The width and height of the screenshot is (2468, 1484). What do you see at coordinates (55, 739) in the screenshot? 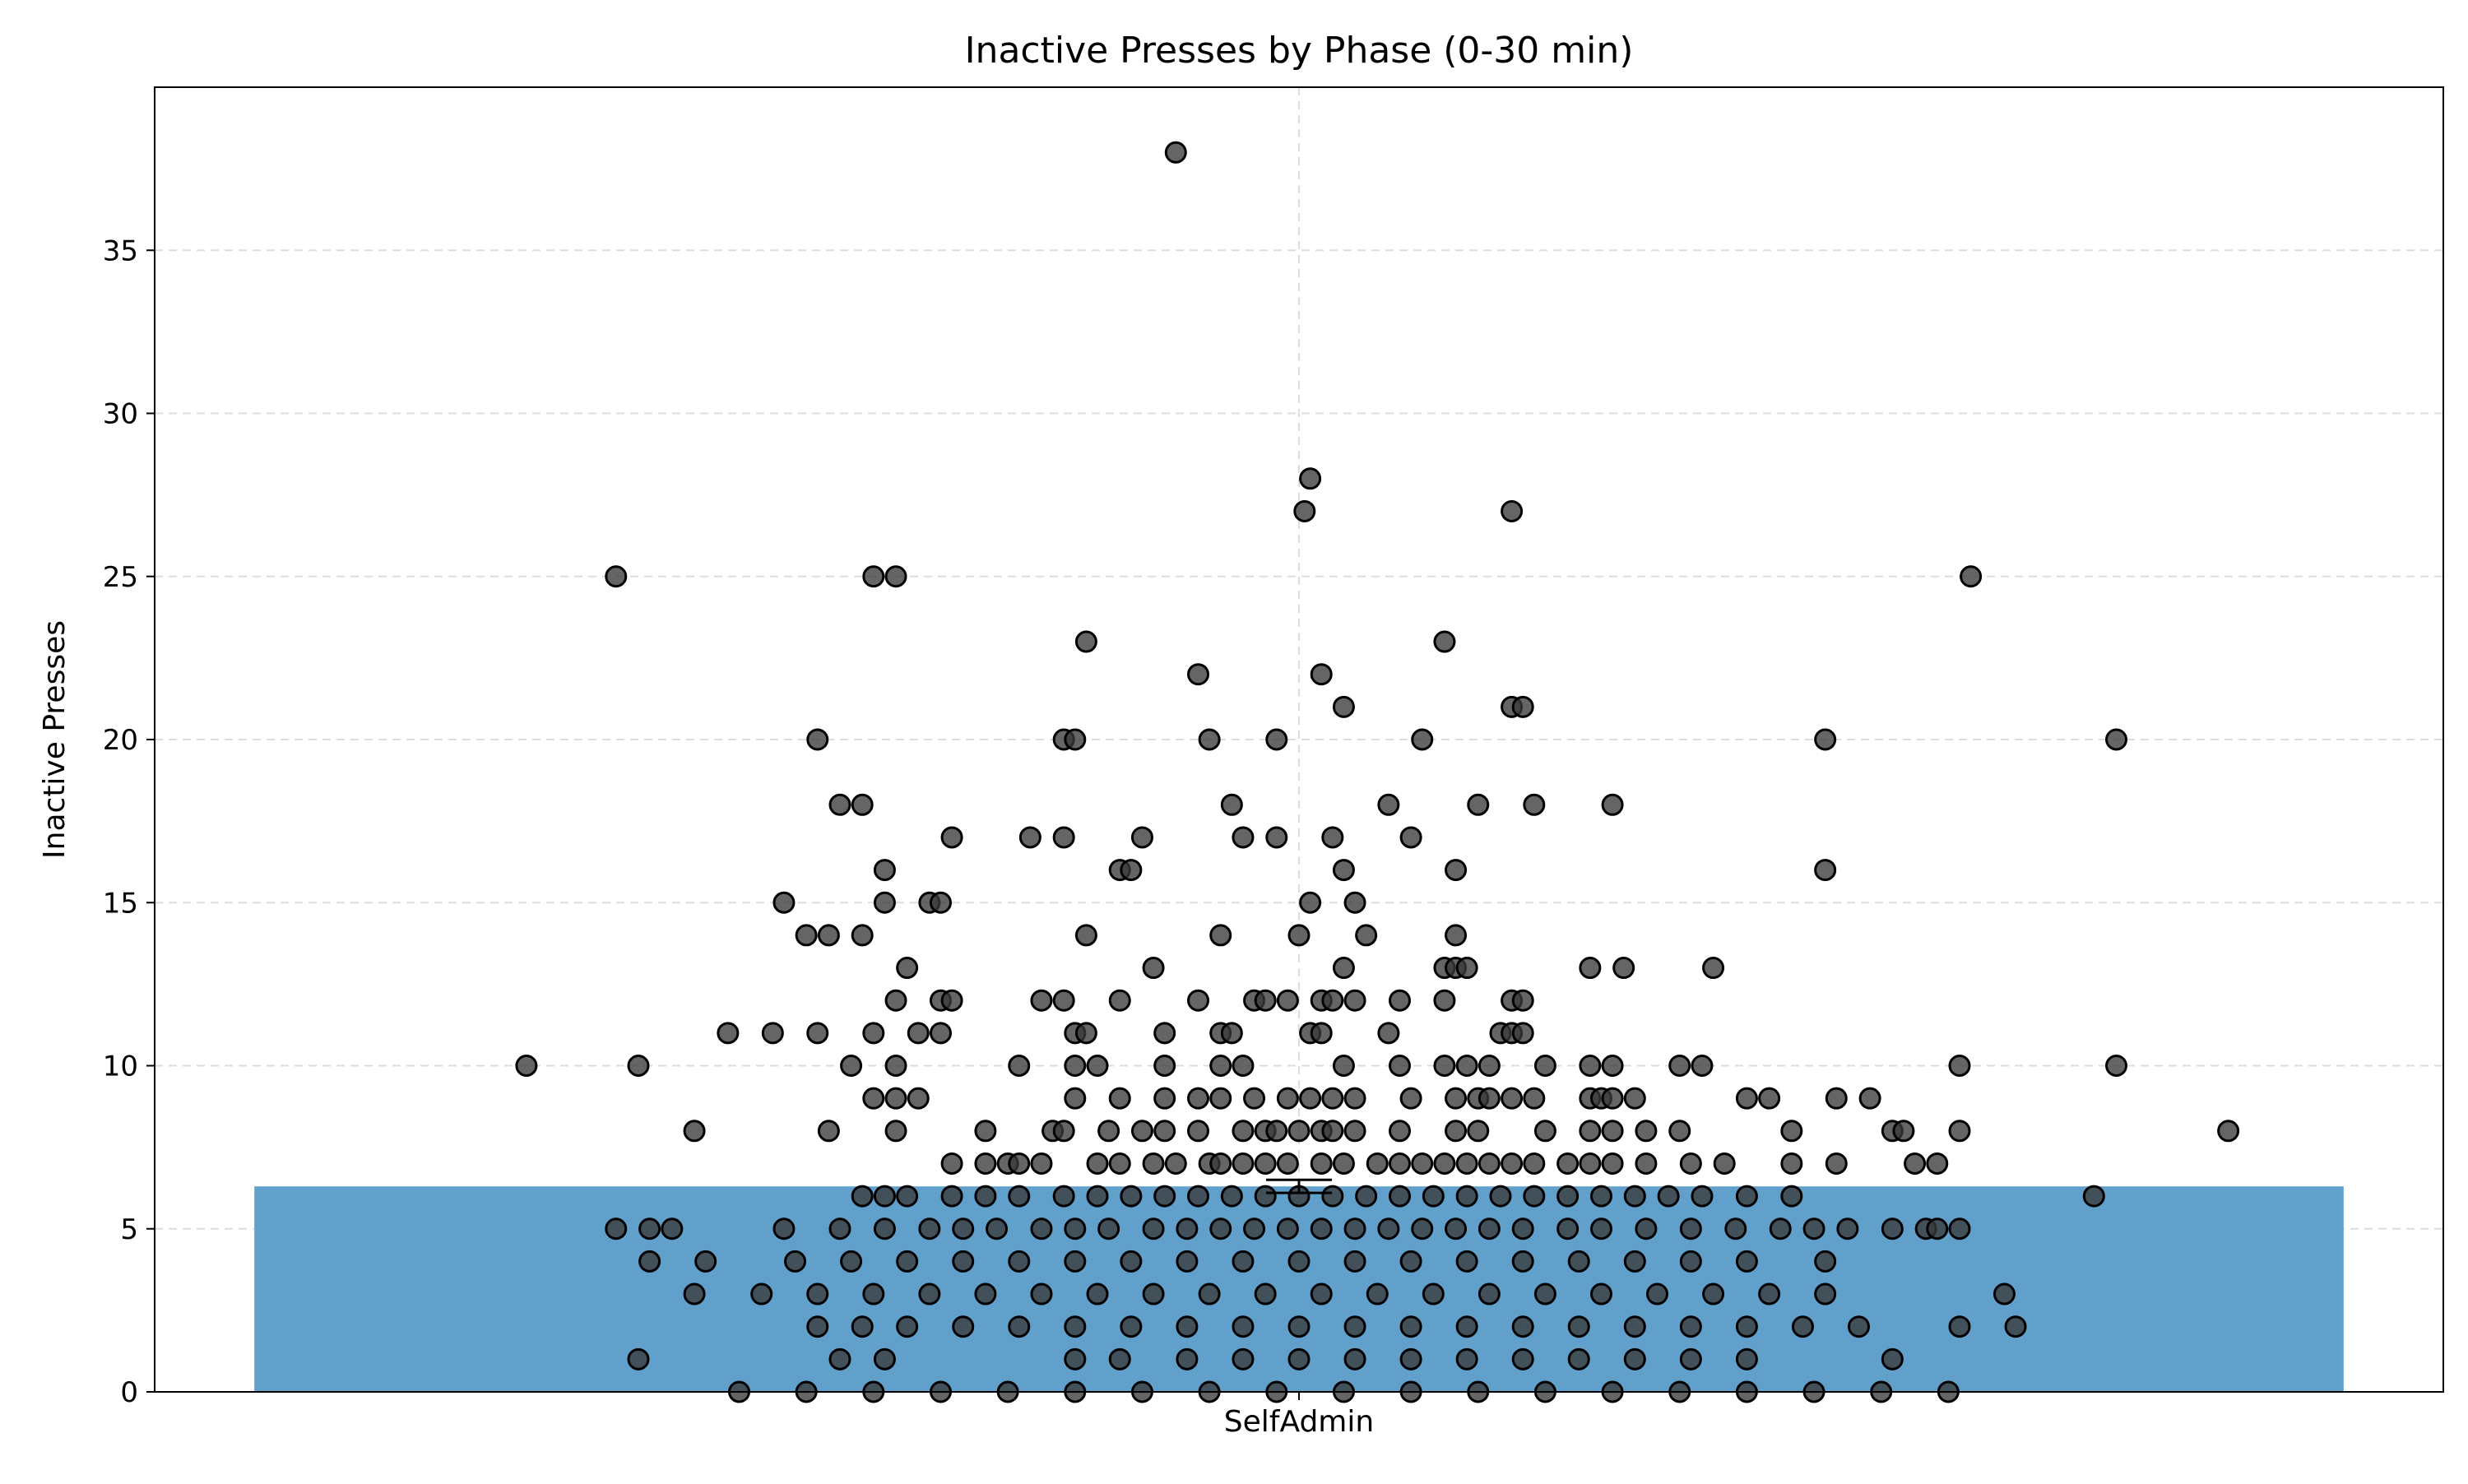
I see `y-axis-label: Inactive Presses` at bounding box center [55, 739].